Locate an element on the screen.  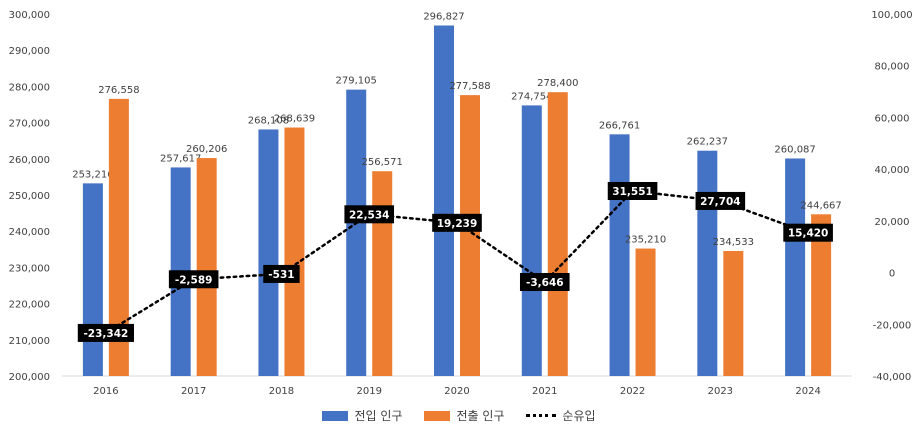
legend-swatch-net-inflow is located at coordinates (541, 415).